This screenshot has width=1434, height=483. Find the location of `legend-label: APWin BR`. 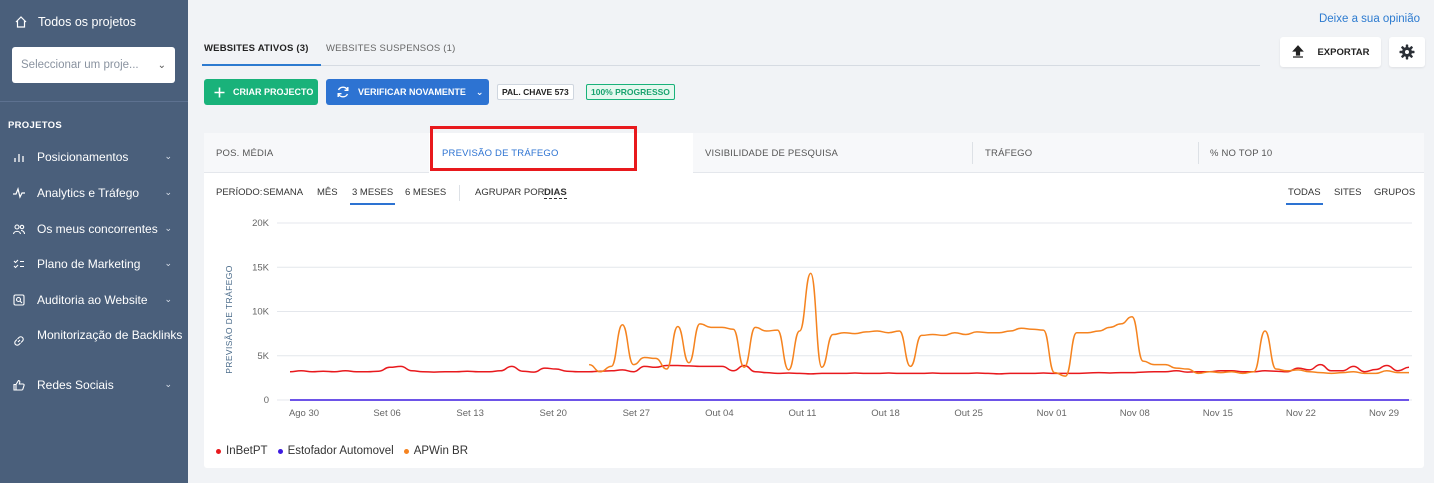

legend-label: APWin BR is located at coordinates (441, 451).